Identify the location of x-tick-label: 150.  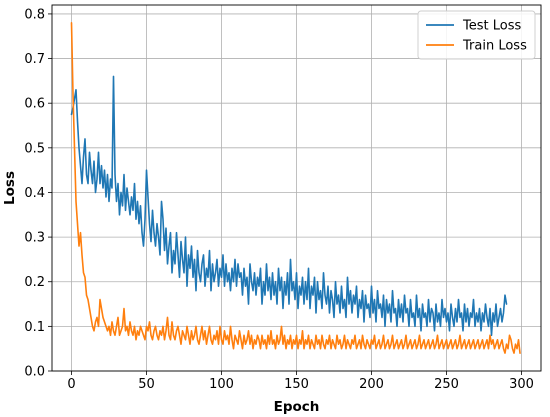
(296, 384).